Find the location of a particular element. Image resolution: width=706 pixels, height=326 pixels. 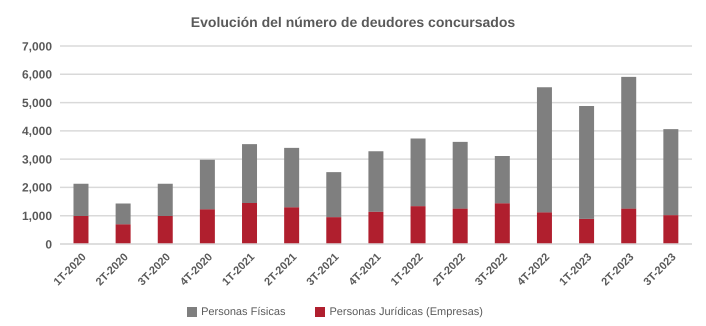

y-tick-label: 3,000 is located at coordinates (37, 159).